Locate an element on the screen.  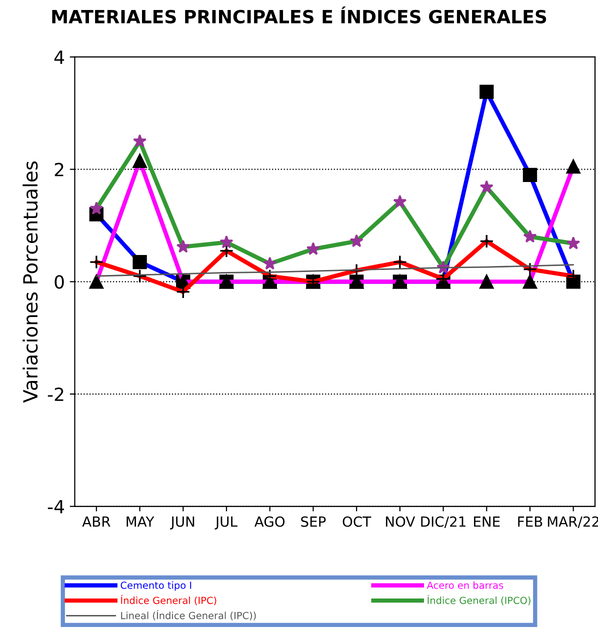
x-tick-label: MAY is located at coordinates (140, 521).